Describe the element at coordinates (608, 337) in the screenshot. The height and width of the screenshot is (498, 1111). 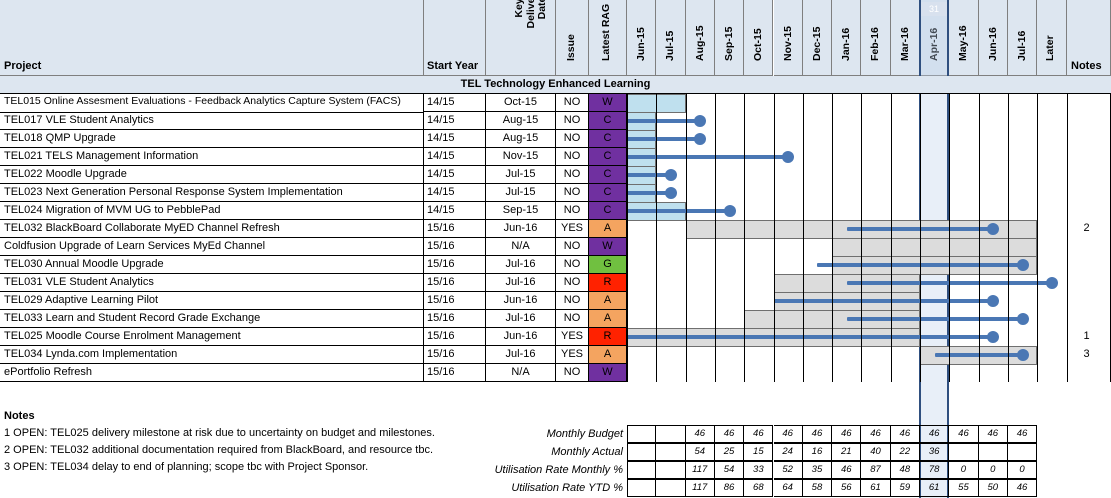
I see `rag-status: R` at that location.